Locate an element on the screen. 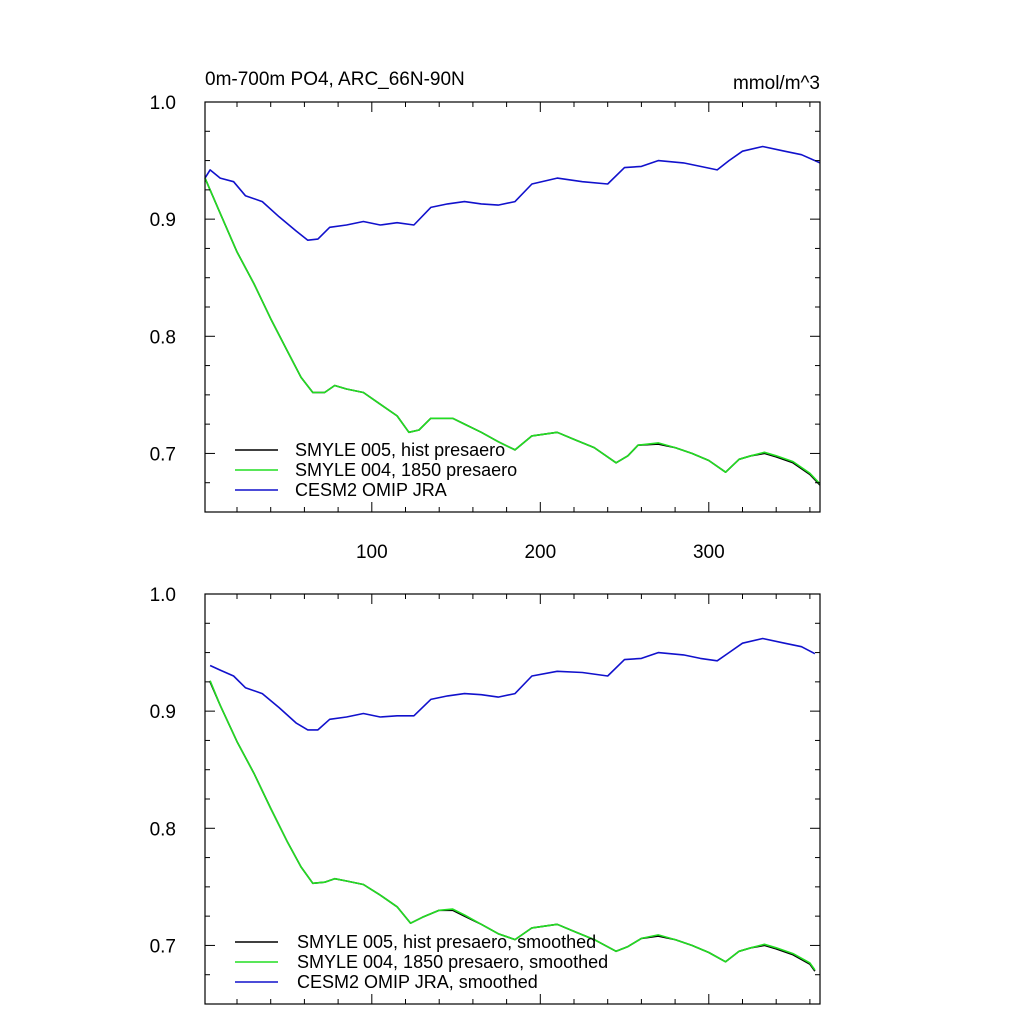 This screenshot has width=1024, height=1024. legend-entry: SMYLE 005, hist presaero is located at coordinates (400, 450).